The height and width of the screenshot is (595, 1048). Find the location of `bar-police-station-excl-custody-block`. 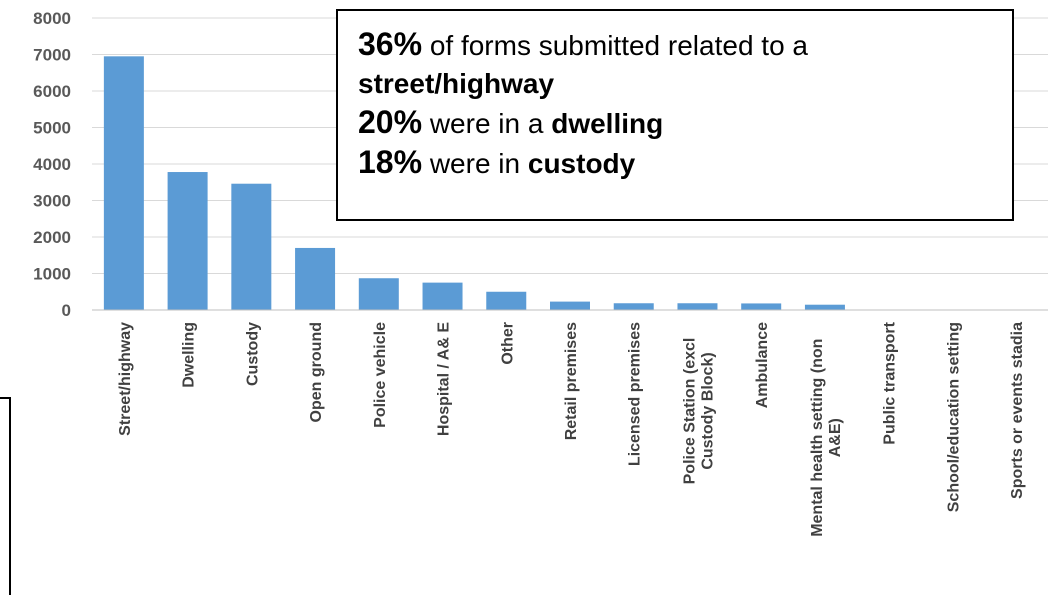

bar-police-station-excl-custody-block is located at coordinates (697, 306).